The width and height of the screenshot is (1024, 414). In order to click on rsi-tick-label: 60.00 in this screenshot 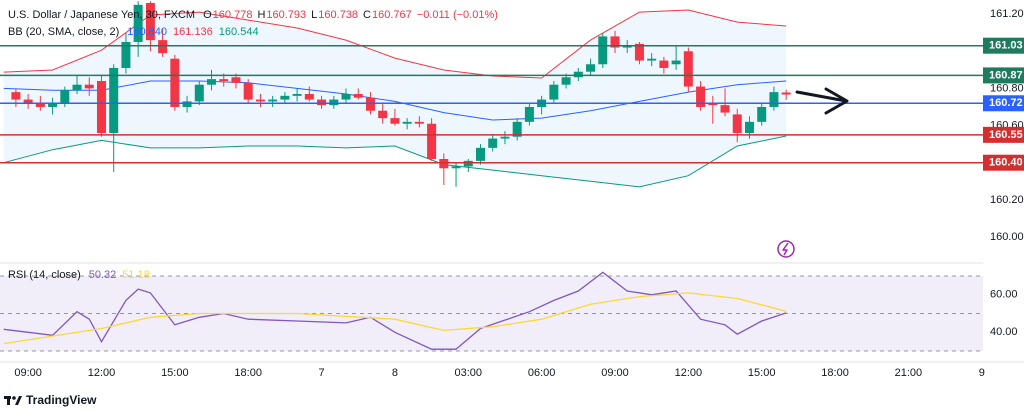, I will do `click(1004, 295)`.